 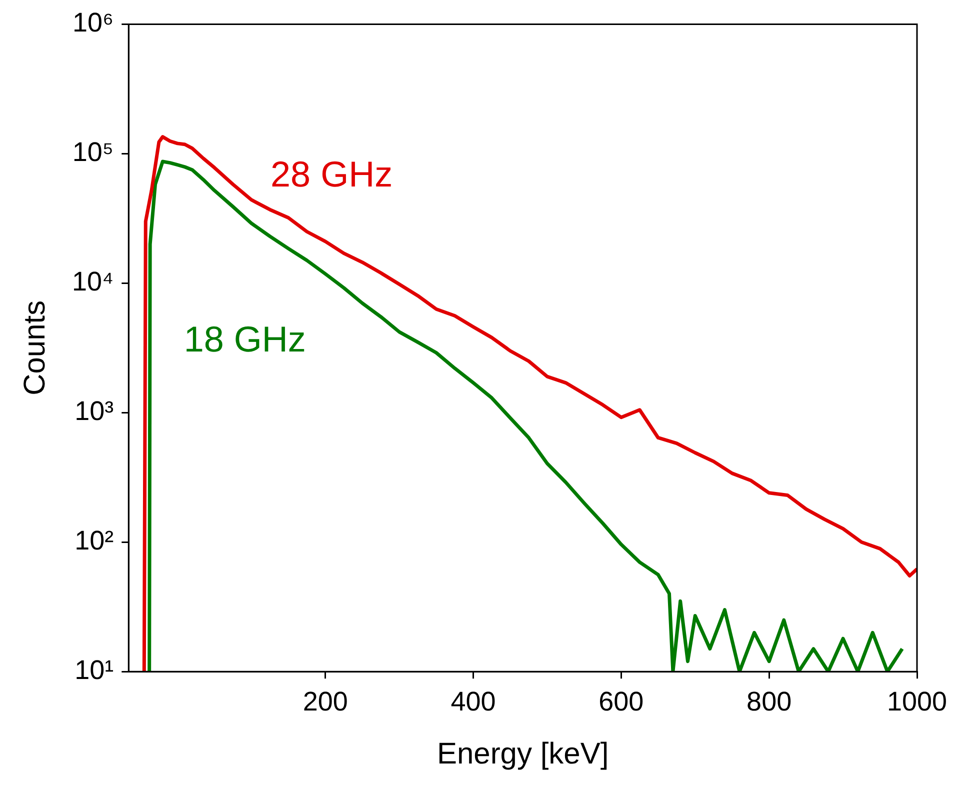 What do you see at coordinates (93, 152) in the screenshot?
I see `y-tick-label: 10⁵` at bounding box center [93, 152].